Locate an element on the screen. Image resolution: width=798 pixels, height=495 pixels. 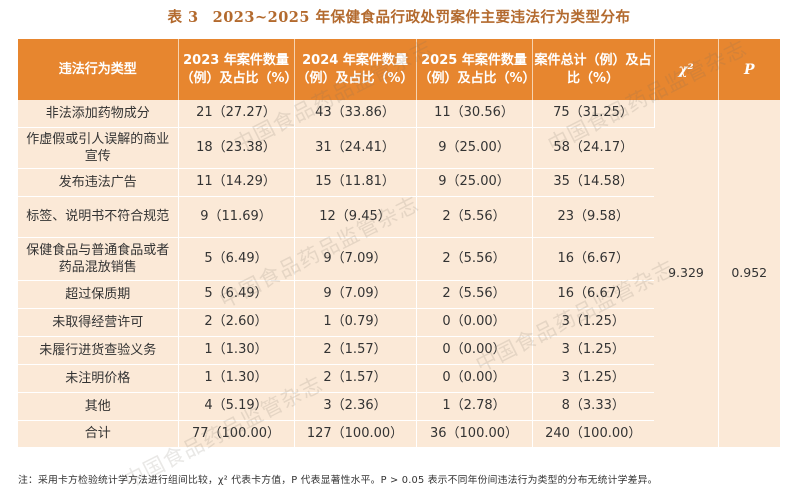
count-2024-cell: 15（11.81） is located at coordinates (355, 182).